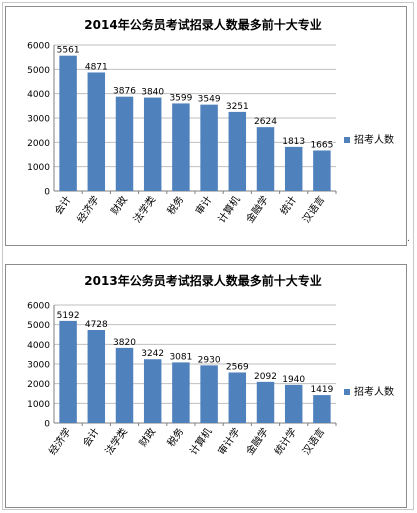 The image size is (417, 513). Describe the element at coordinates (124, 343) in the screenshot. I see `data-label: 3820` at that location.